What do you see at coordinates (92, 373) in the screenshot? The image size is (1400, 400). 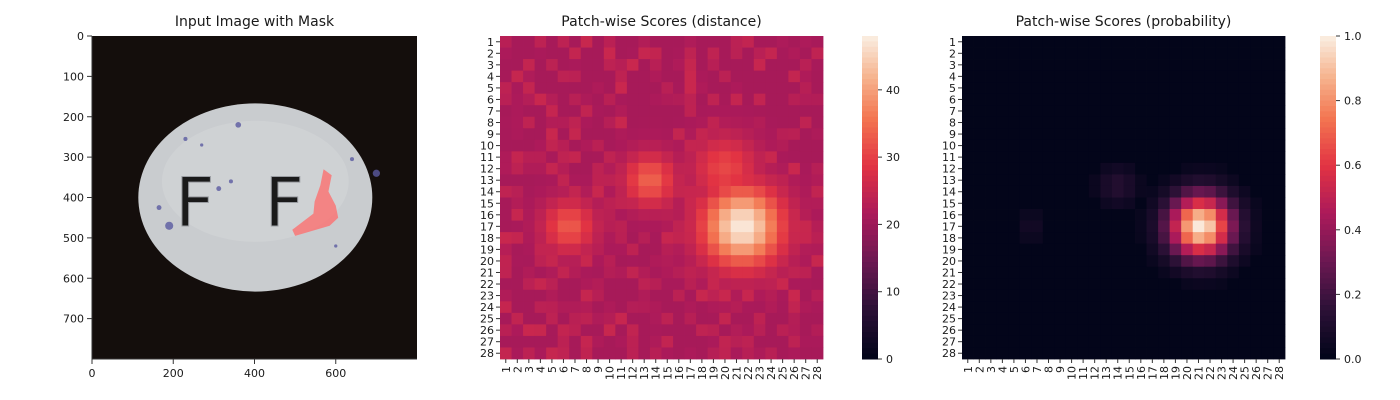 I see `x-tick-label: 0` at bounding box center [92, 373].